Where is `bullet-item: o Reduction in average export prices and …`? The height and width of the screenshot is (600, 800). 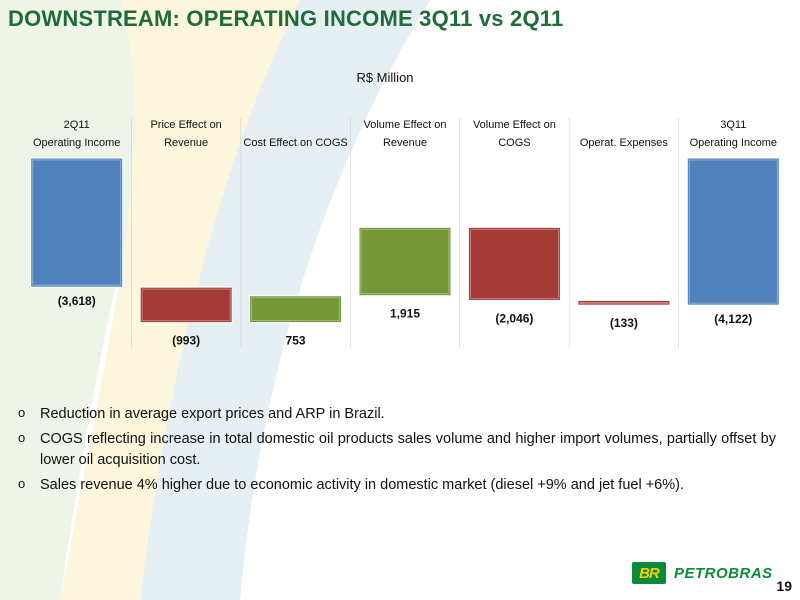 bullet-item: o Reduction in average export prices and … is located at coordinates (397, 414).